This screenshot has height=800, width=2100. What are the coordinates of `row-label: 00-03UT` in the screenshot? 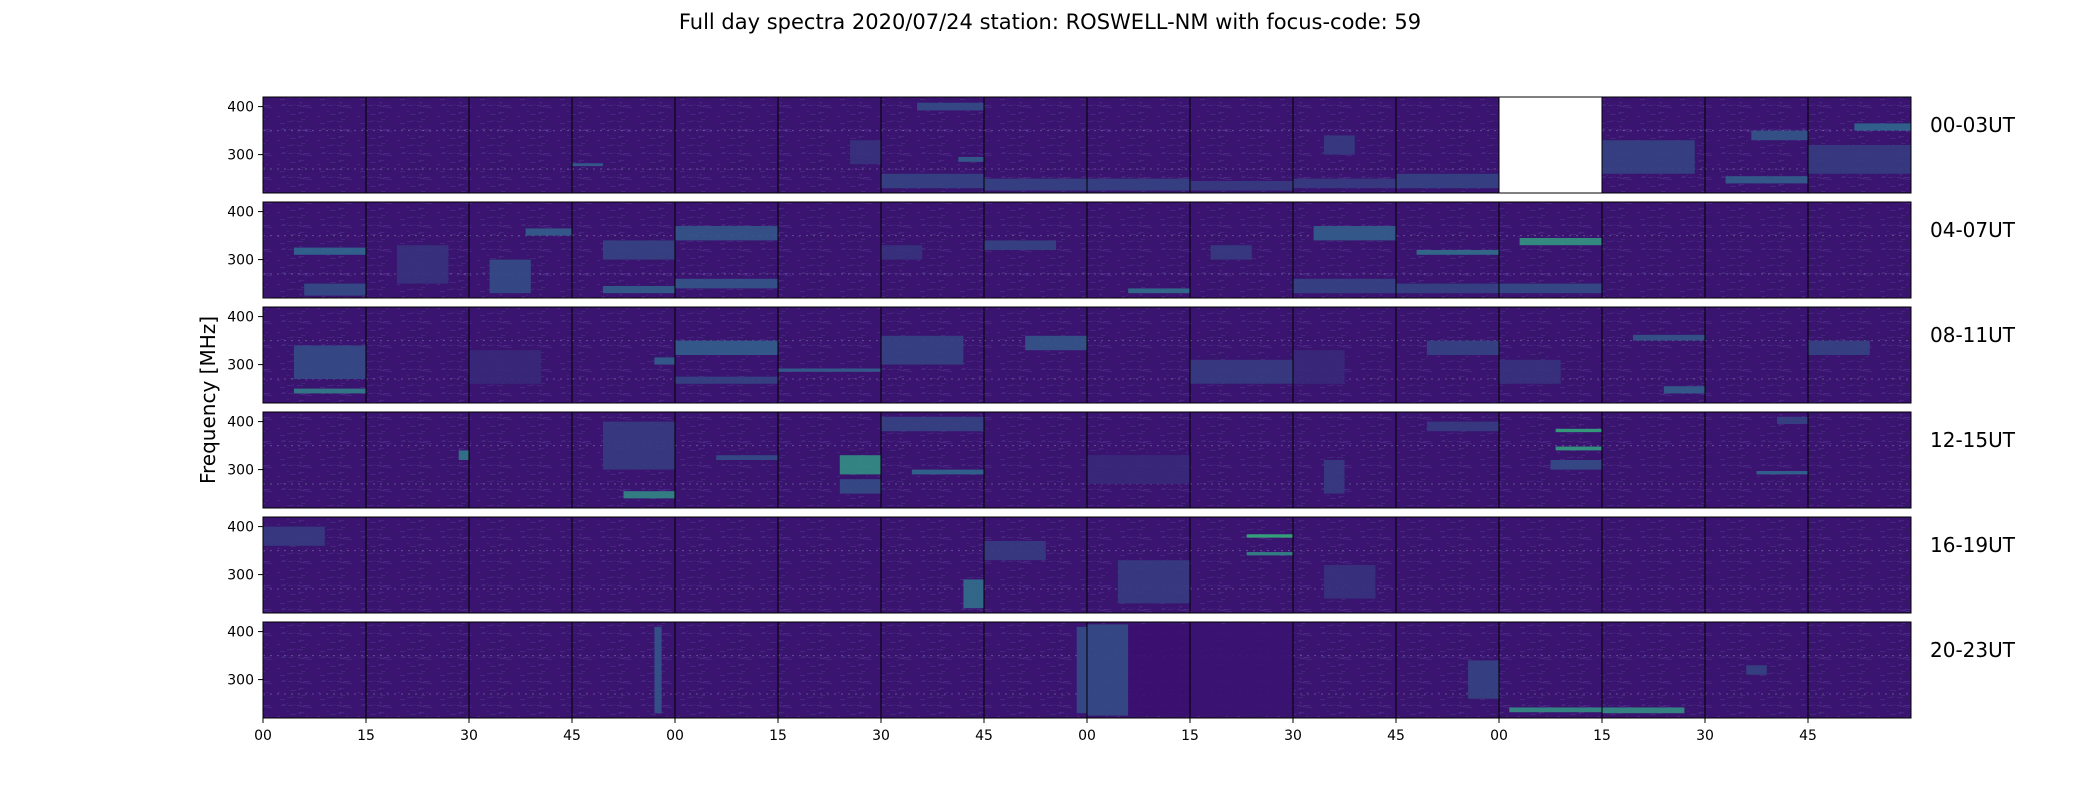 It's located at (1973, 125).